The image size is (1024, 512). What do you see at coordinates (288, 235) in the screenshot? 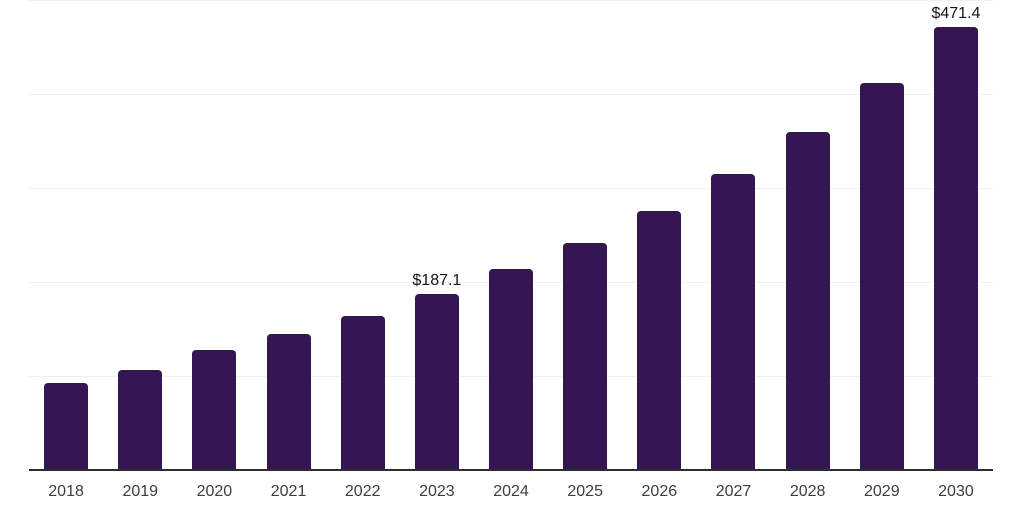
I see `bar-slot-2021` at bounding box center [288, 235].